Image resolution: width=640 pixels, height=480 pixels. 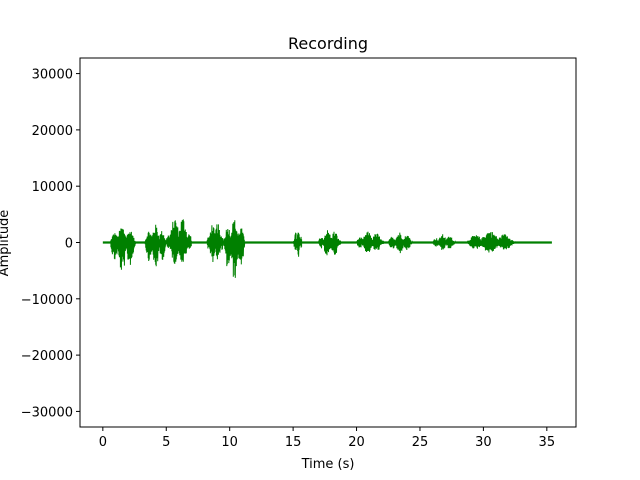 What do you see at coordinates (166, 442) in the screenshot?
I see `x-tick-label: 5` at bounding box center [166, 442].